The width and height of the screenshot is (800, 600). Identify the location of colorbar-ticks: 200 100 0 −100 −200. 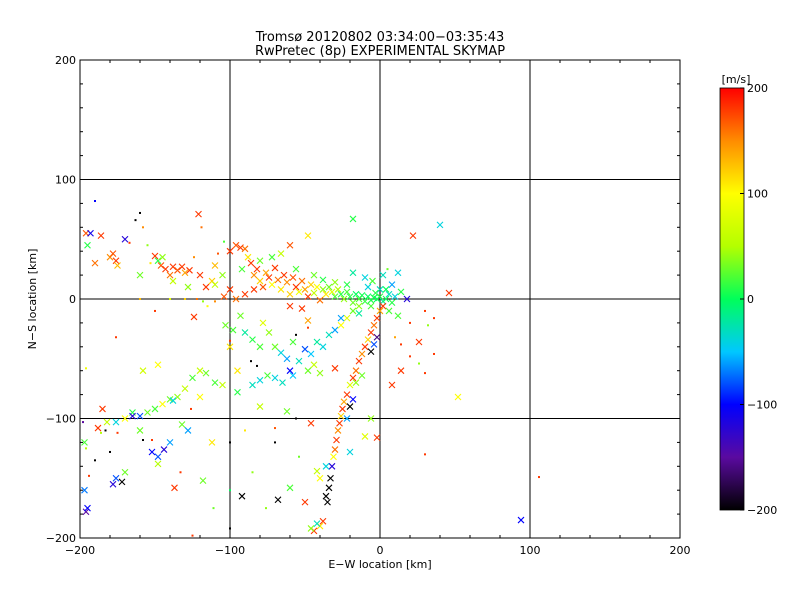
(758, 299).